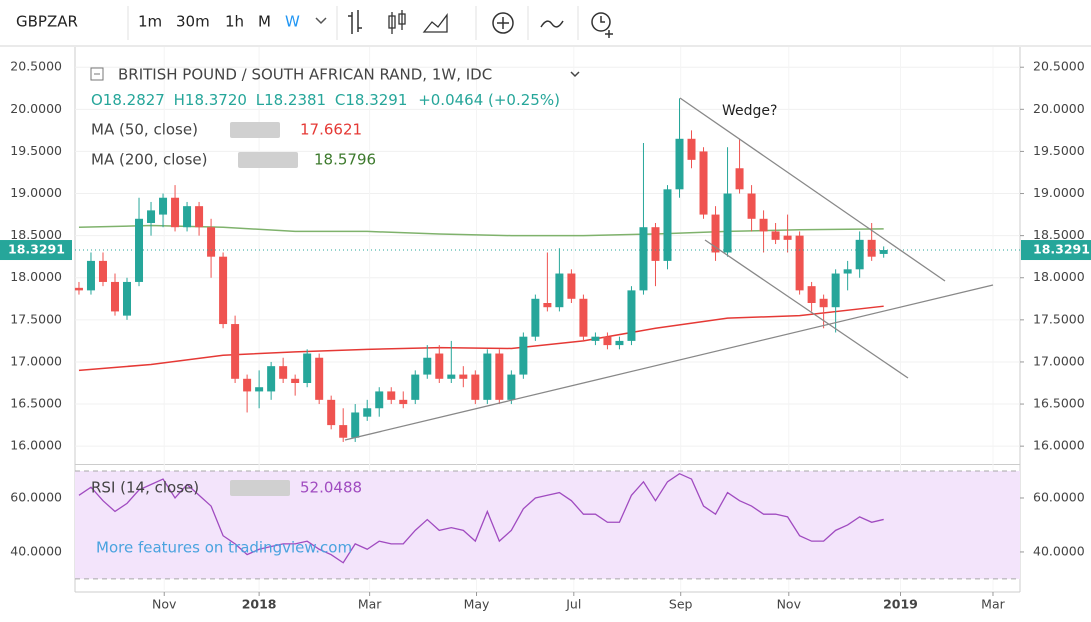 This screenshot has width=1091, height=622. Describe the element at coordinates (291, 100) in the screenshot. I see `legend-low: L18.2381` at that location.